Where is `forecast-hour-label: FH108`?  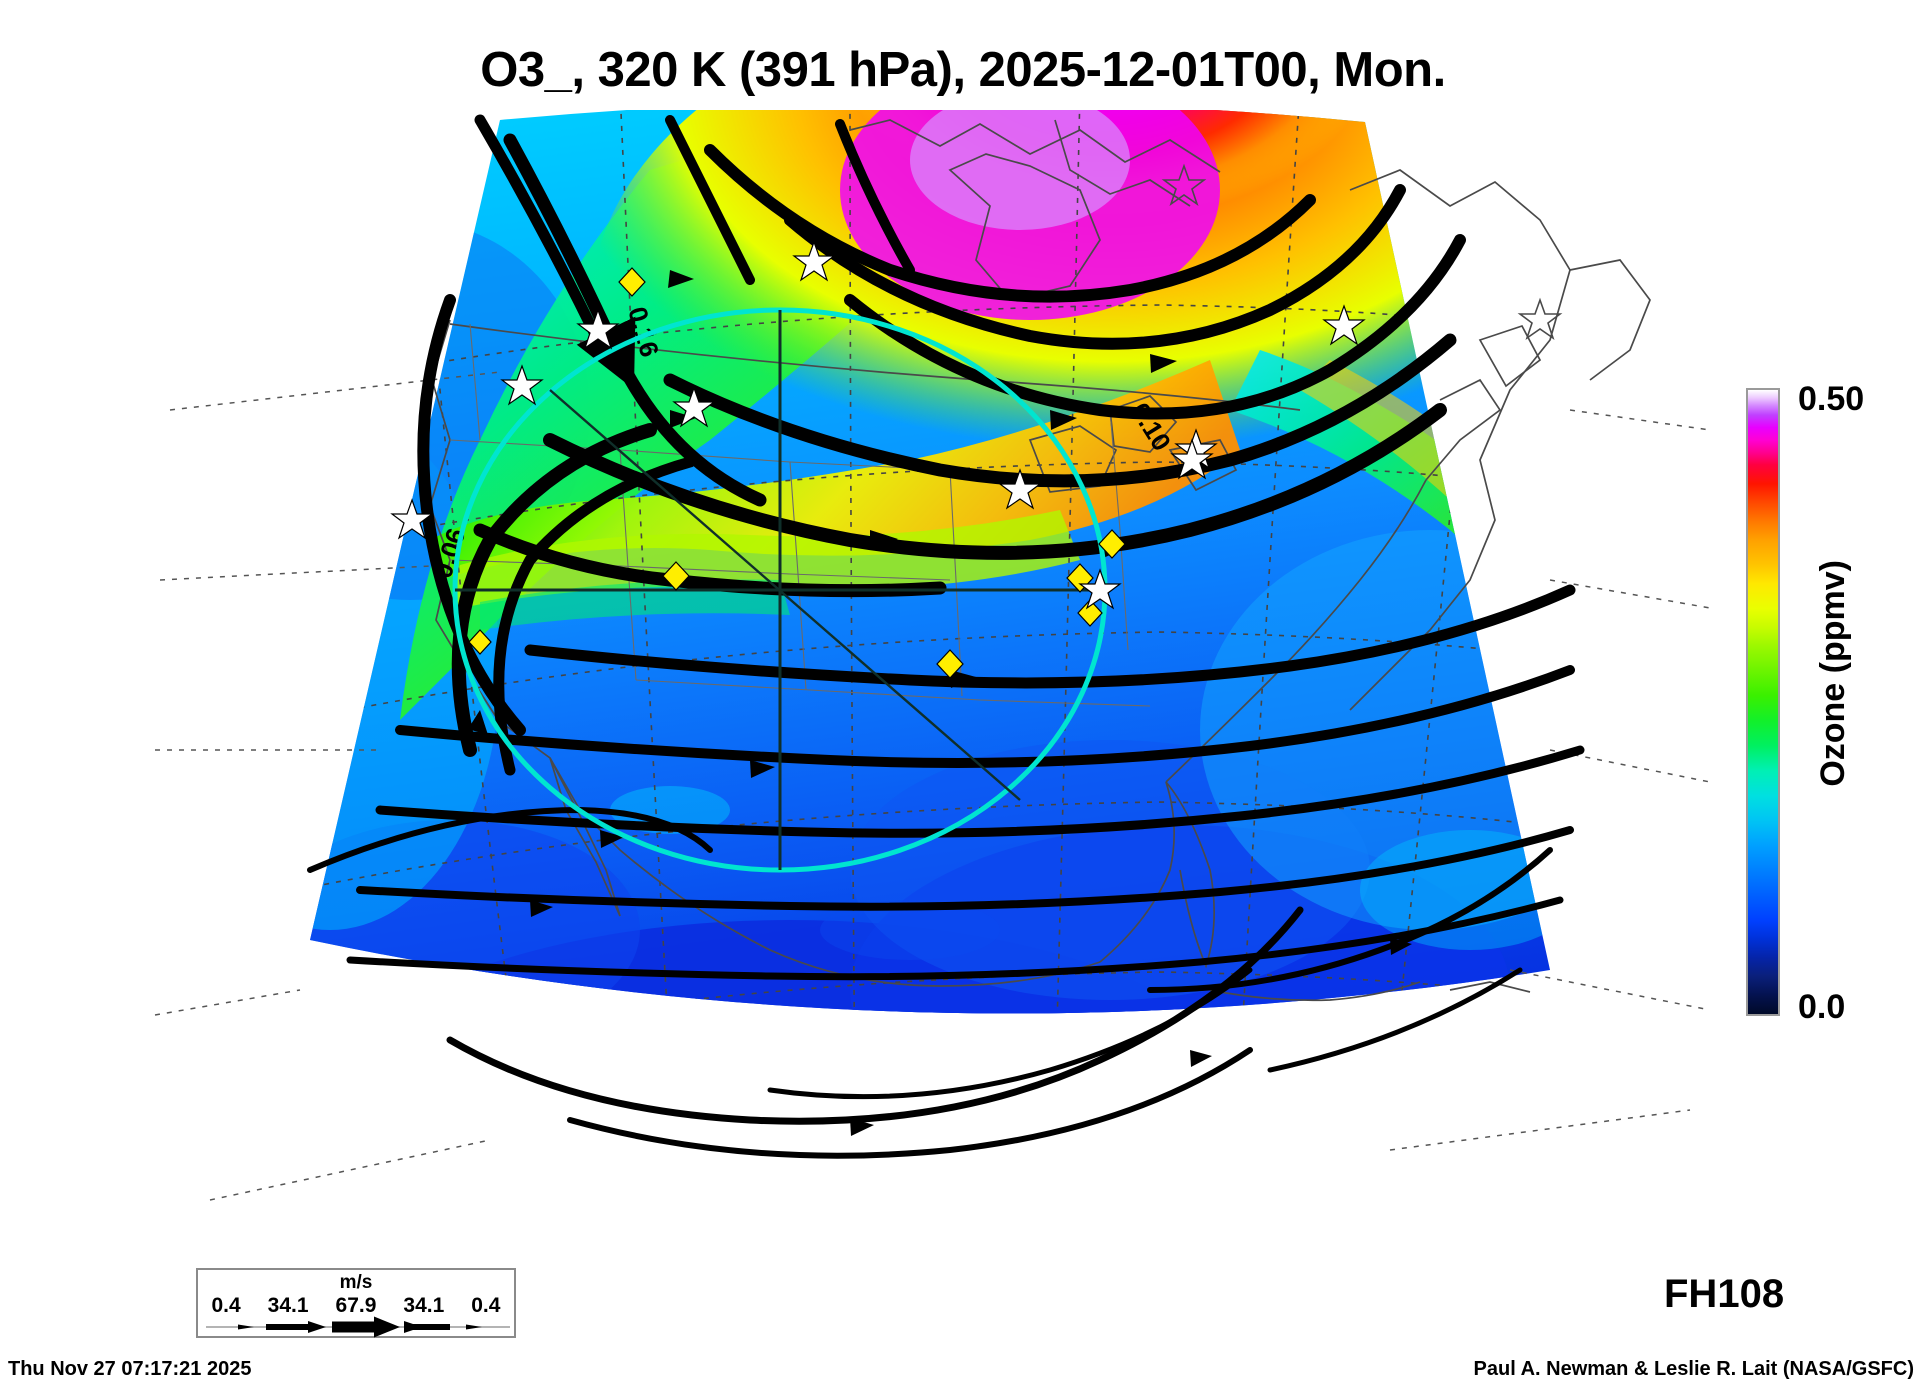 forecast-hour-label: FH108 is located at coordinates (1724, 1294).